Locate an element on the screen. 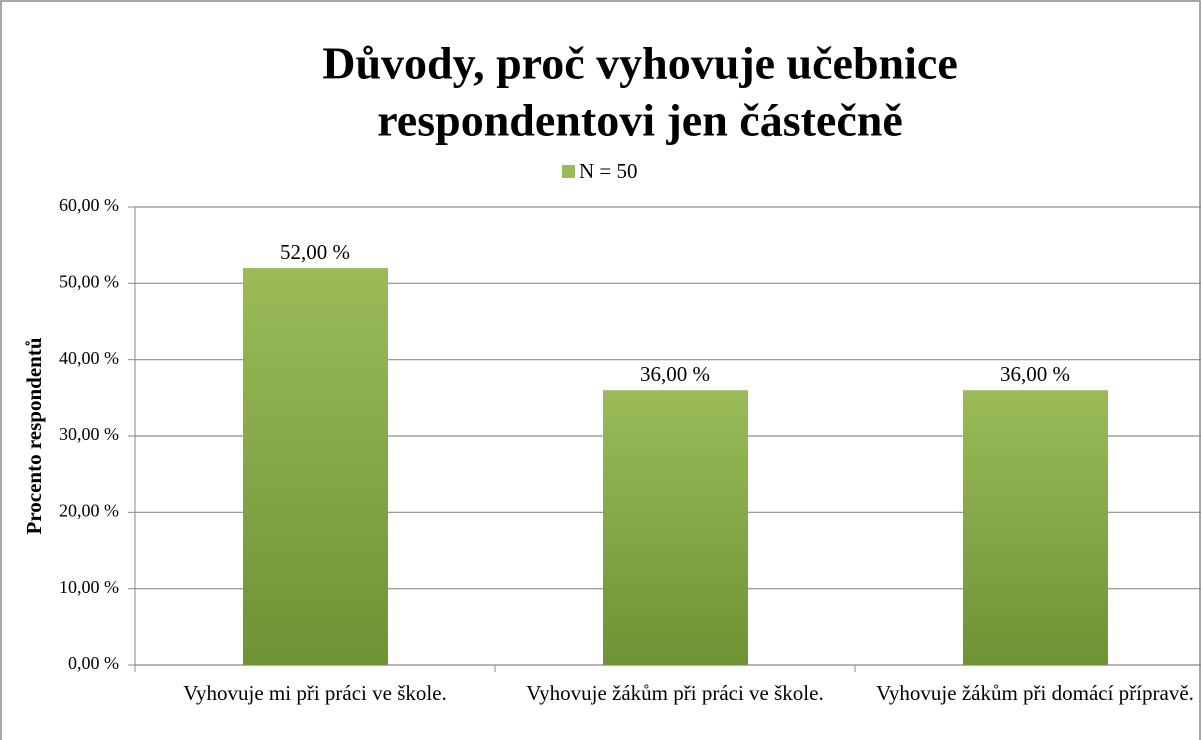  y-tick-label: 30,00 % is located at coordinates (89, 434).